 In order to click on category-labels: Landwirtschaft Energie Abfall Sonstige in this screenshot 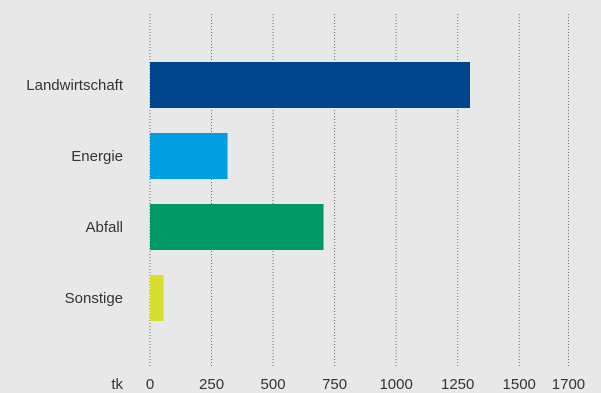, I will do `click(75, 192)`.